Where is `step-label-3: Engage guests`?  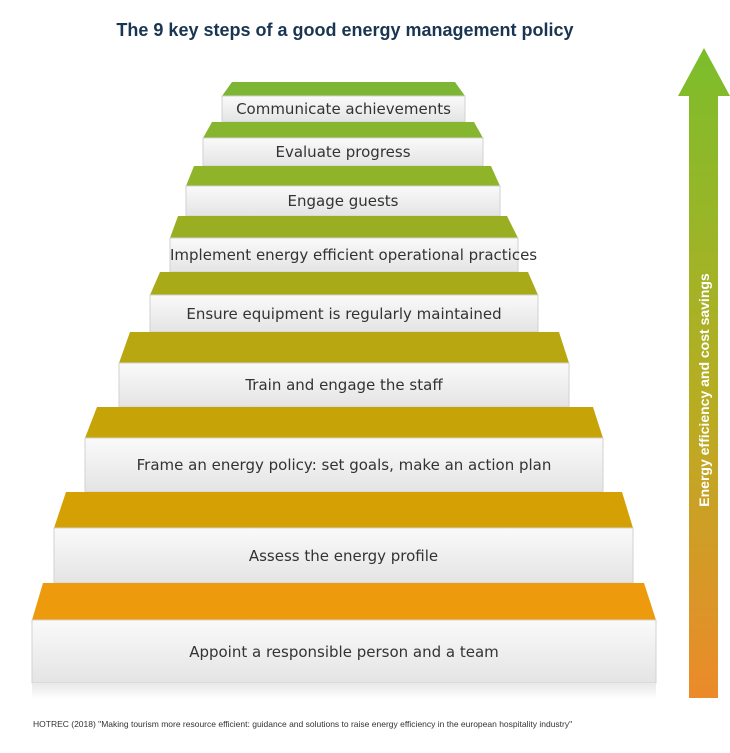
step-label-3: Engage guests is located at coordinates (343, 201).